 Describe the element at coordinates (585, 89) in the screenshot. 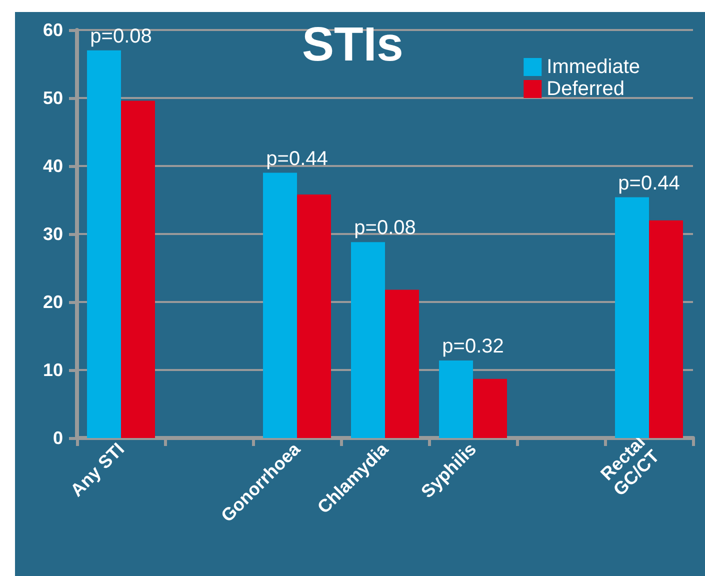

I see `legend-label: Deferred` at that location.